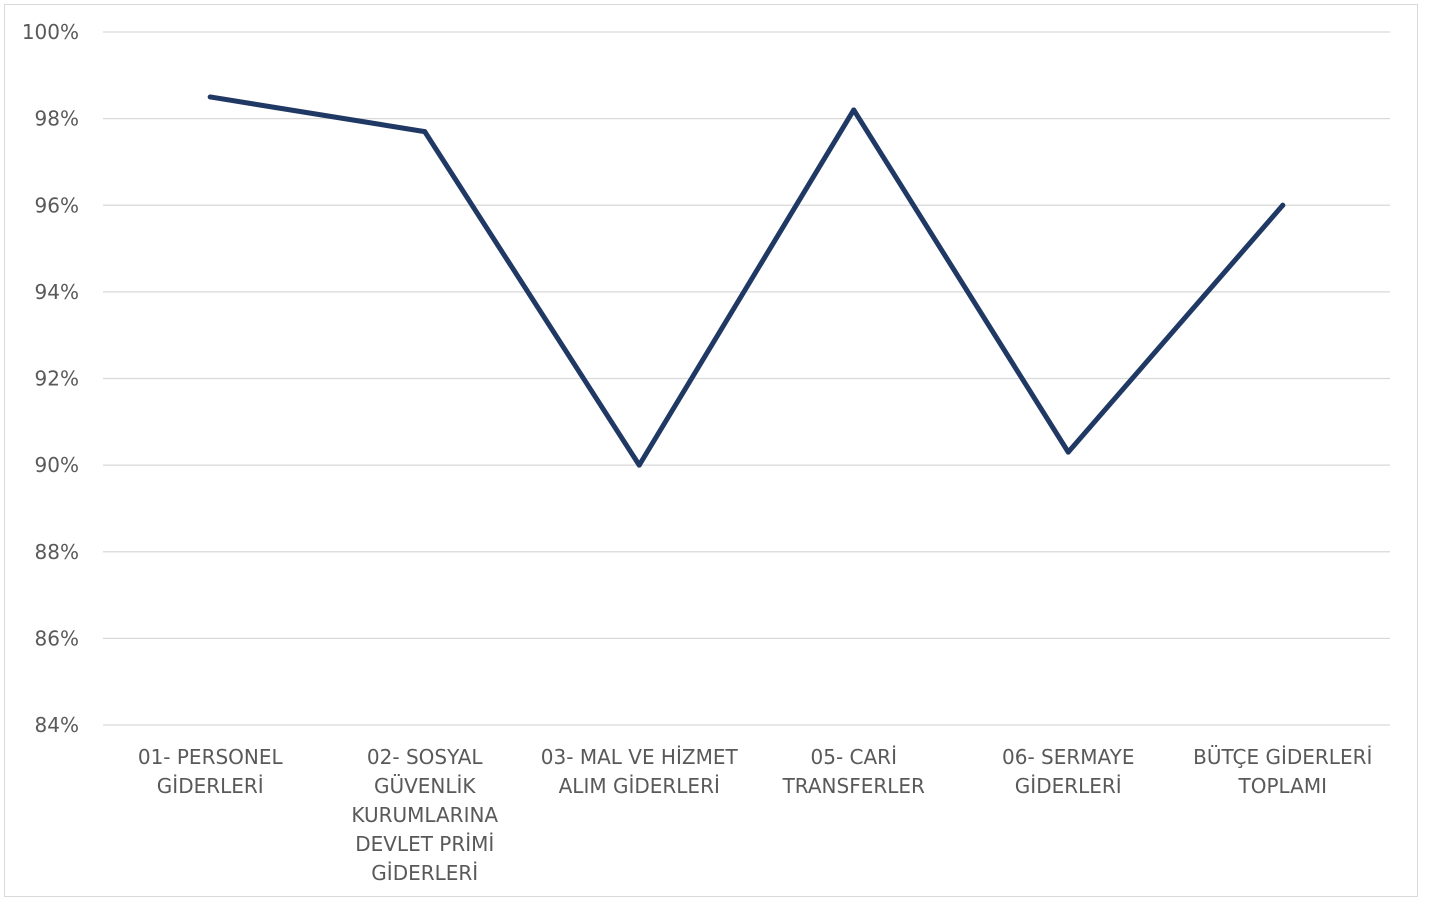 Image resolution: width=1446 pixels, height=899 pixels. Describe the element at coordinates (854, 757) in the screenshot. I see `x-category-label-line: 05- CARİ` at that location.